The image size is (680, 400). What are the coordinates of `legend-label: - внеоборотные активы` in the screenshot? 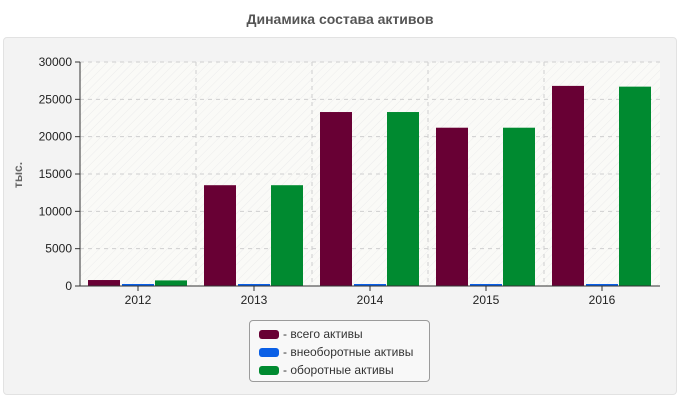 It's located at (348, 352).